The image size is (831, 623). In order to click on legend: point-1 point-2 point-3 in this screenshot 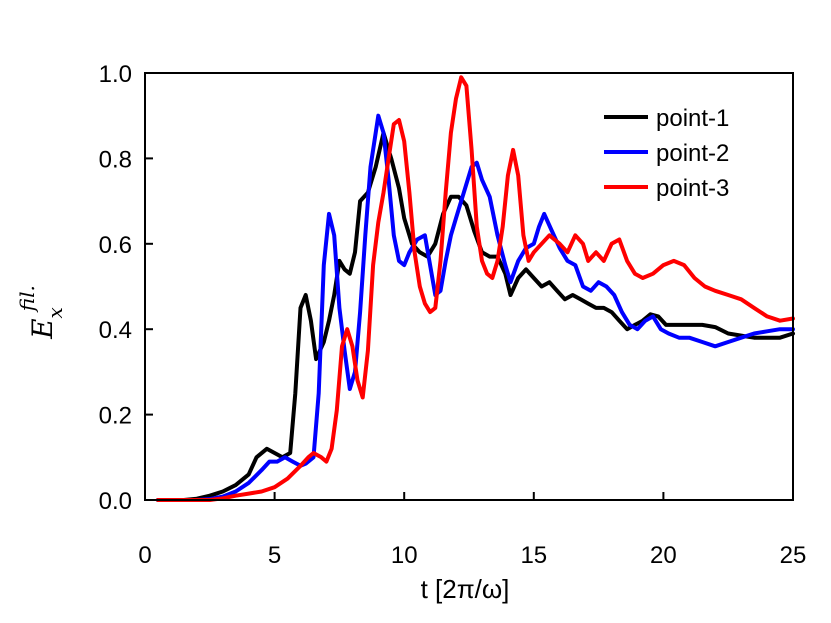, I will do `click(666, 153)`.